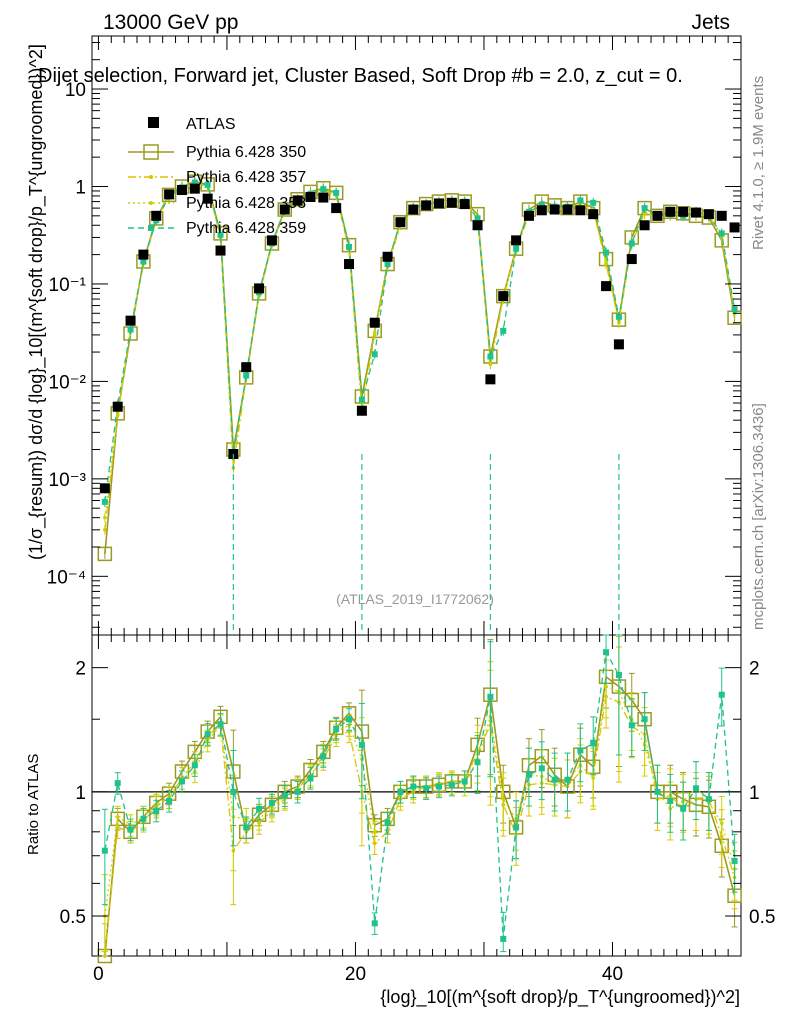 This screenshot has height=1024, width=786. What do you see at coordinates (170, 22) in the screenshot?
I see `energy-label: 13000 GeV pp` at bounding box center [170, 22].